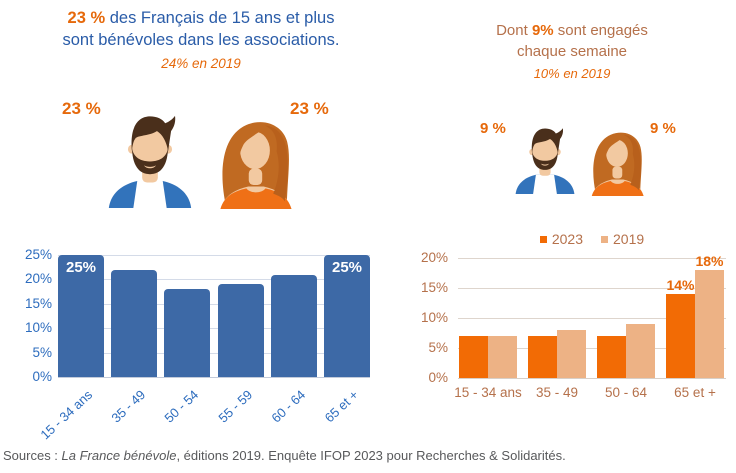  Describe the element at coordinates (617, 161) in the screenshot. I see `female-avatar-small-icon` at that location.